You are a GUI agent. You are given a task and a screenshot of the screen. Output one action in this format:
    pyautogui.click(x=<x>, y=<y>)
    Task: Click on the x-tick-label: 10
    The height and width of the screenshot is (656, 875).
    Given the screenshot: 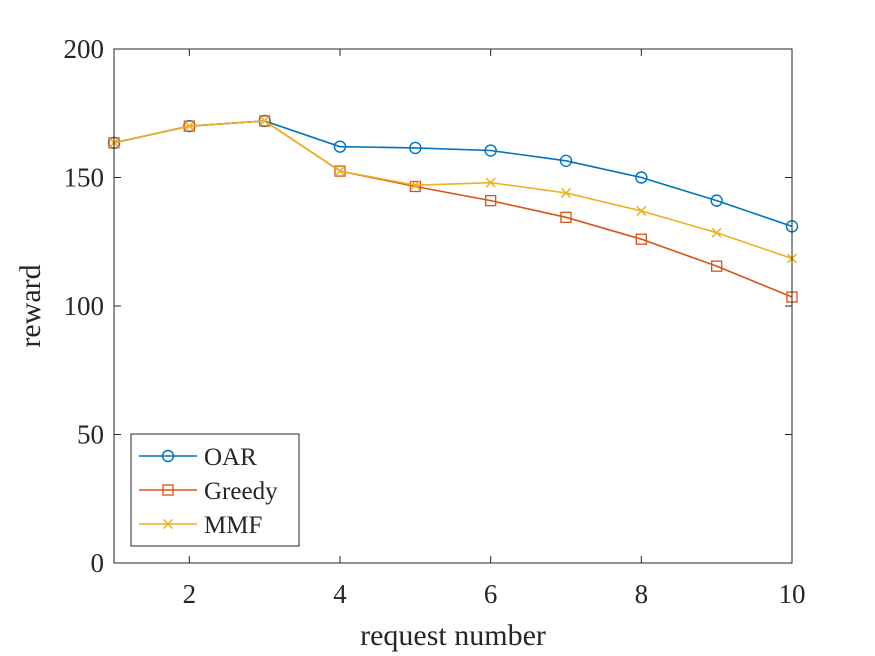 What is the action you would take?
    pyautogui.click(x=792, y=594)
    